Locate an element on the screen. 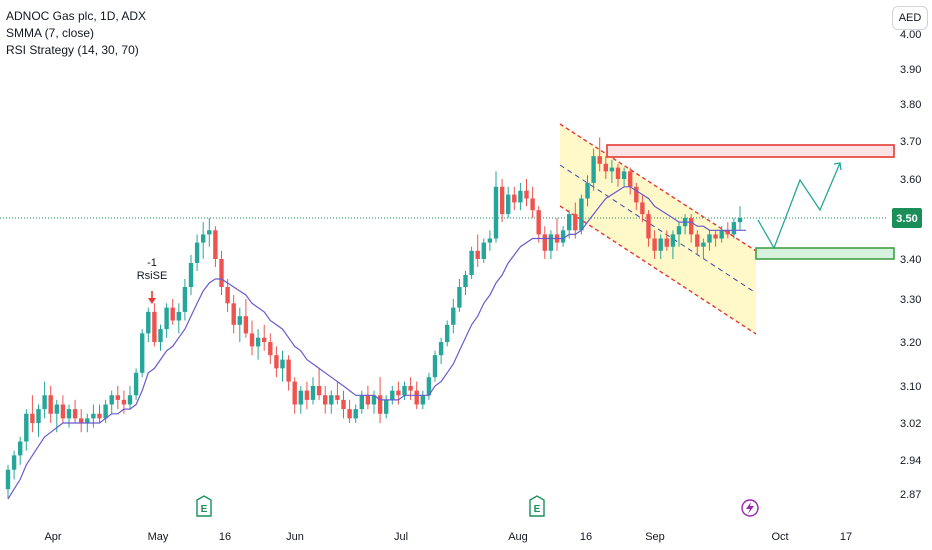 Image resolution: width=932 pixels, height=550 pixels. price-tick-label: 3.02 is located at coordinates (910, 424).